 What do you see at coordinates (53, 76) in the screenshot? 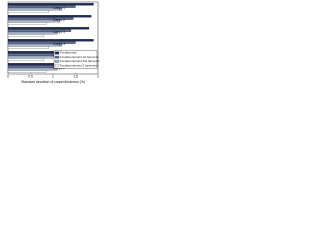
I see `x-tick-label: 1` at bounding box center [53, 76].